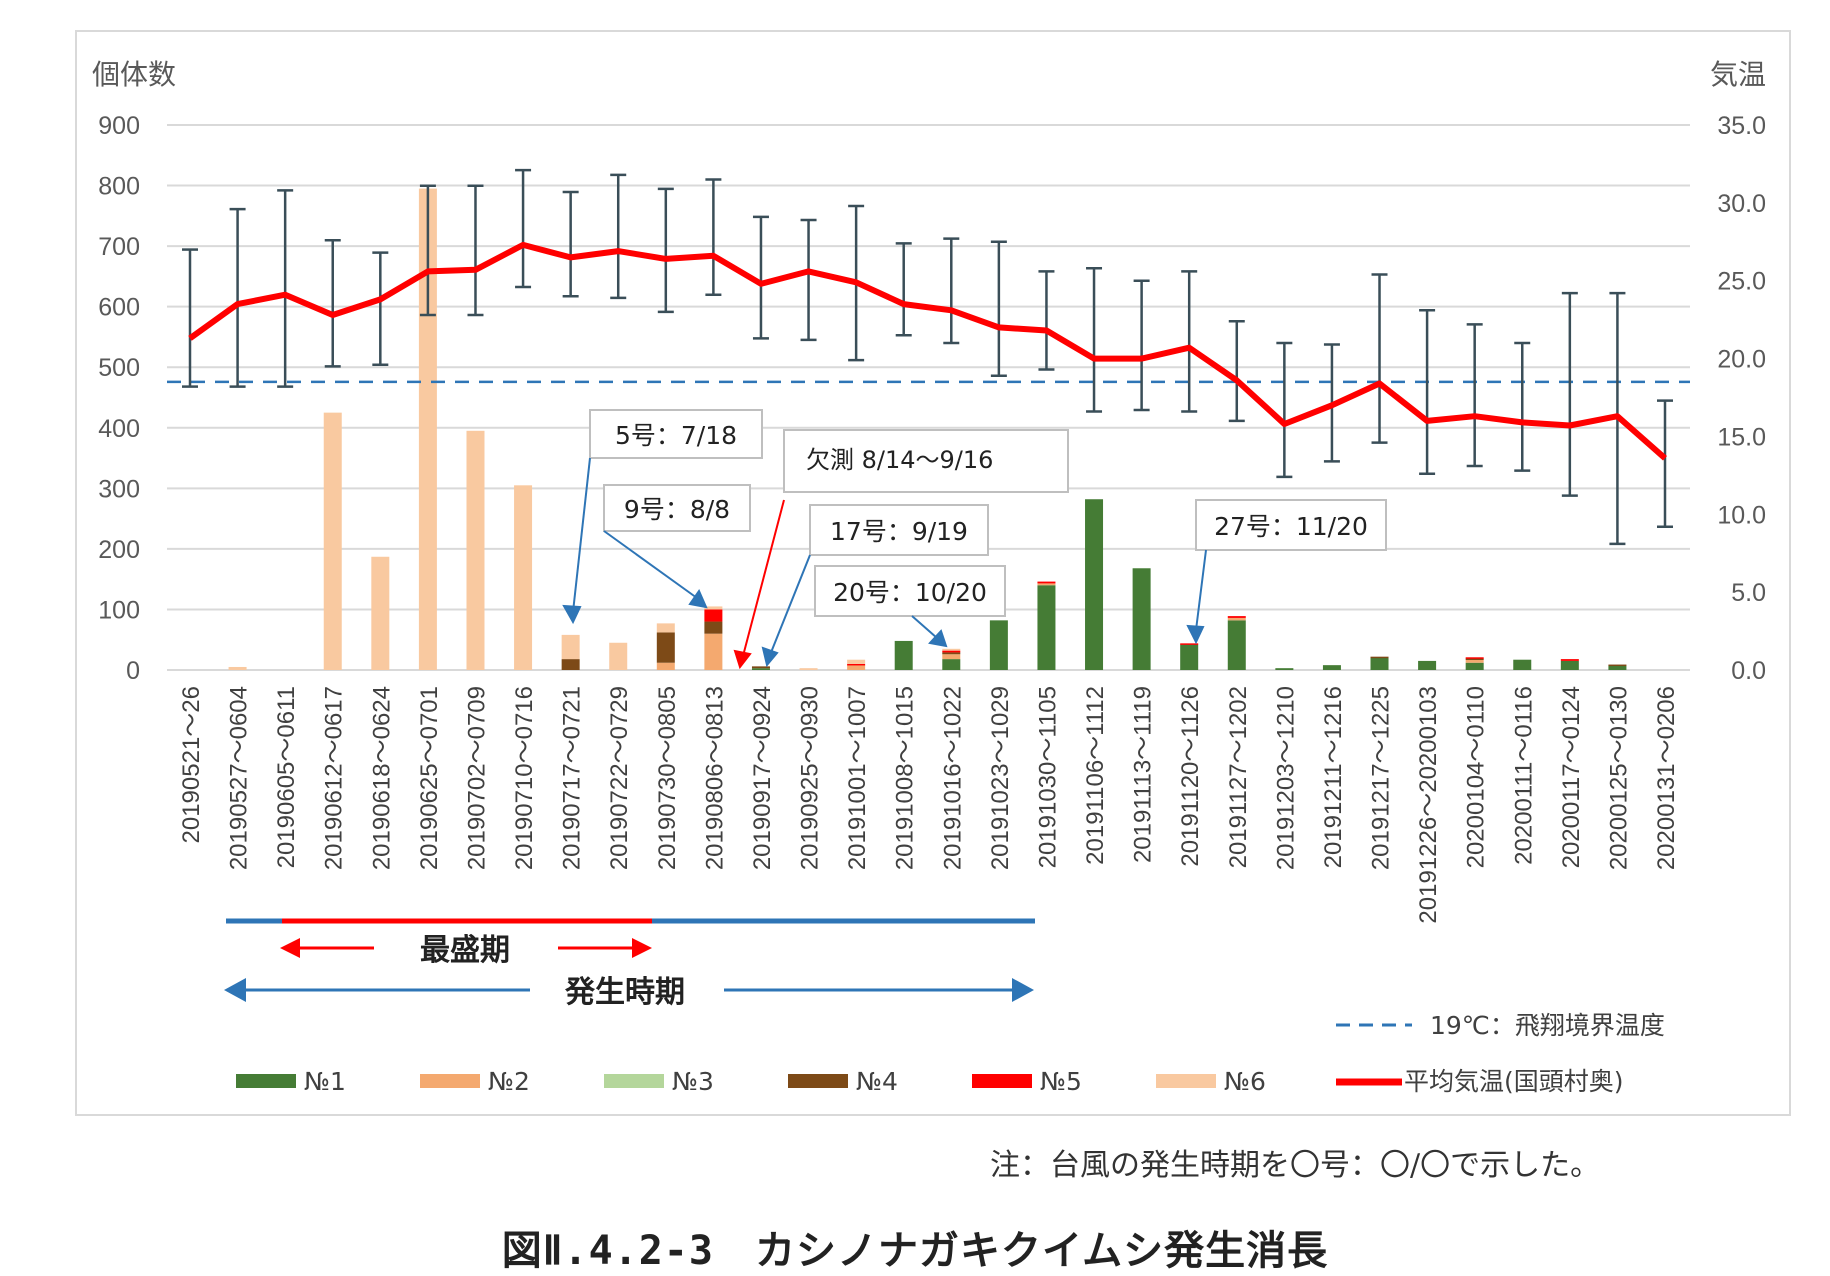  Describe the element at coordinates (642, 948) in the screenshot. I see `peak-arrowhead-right` at that location.